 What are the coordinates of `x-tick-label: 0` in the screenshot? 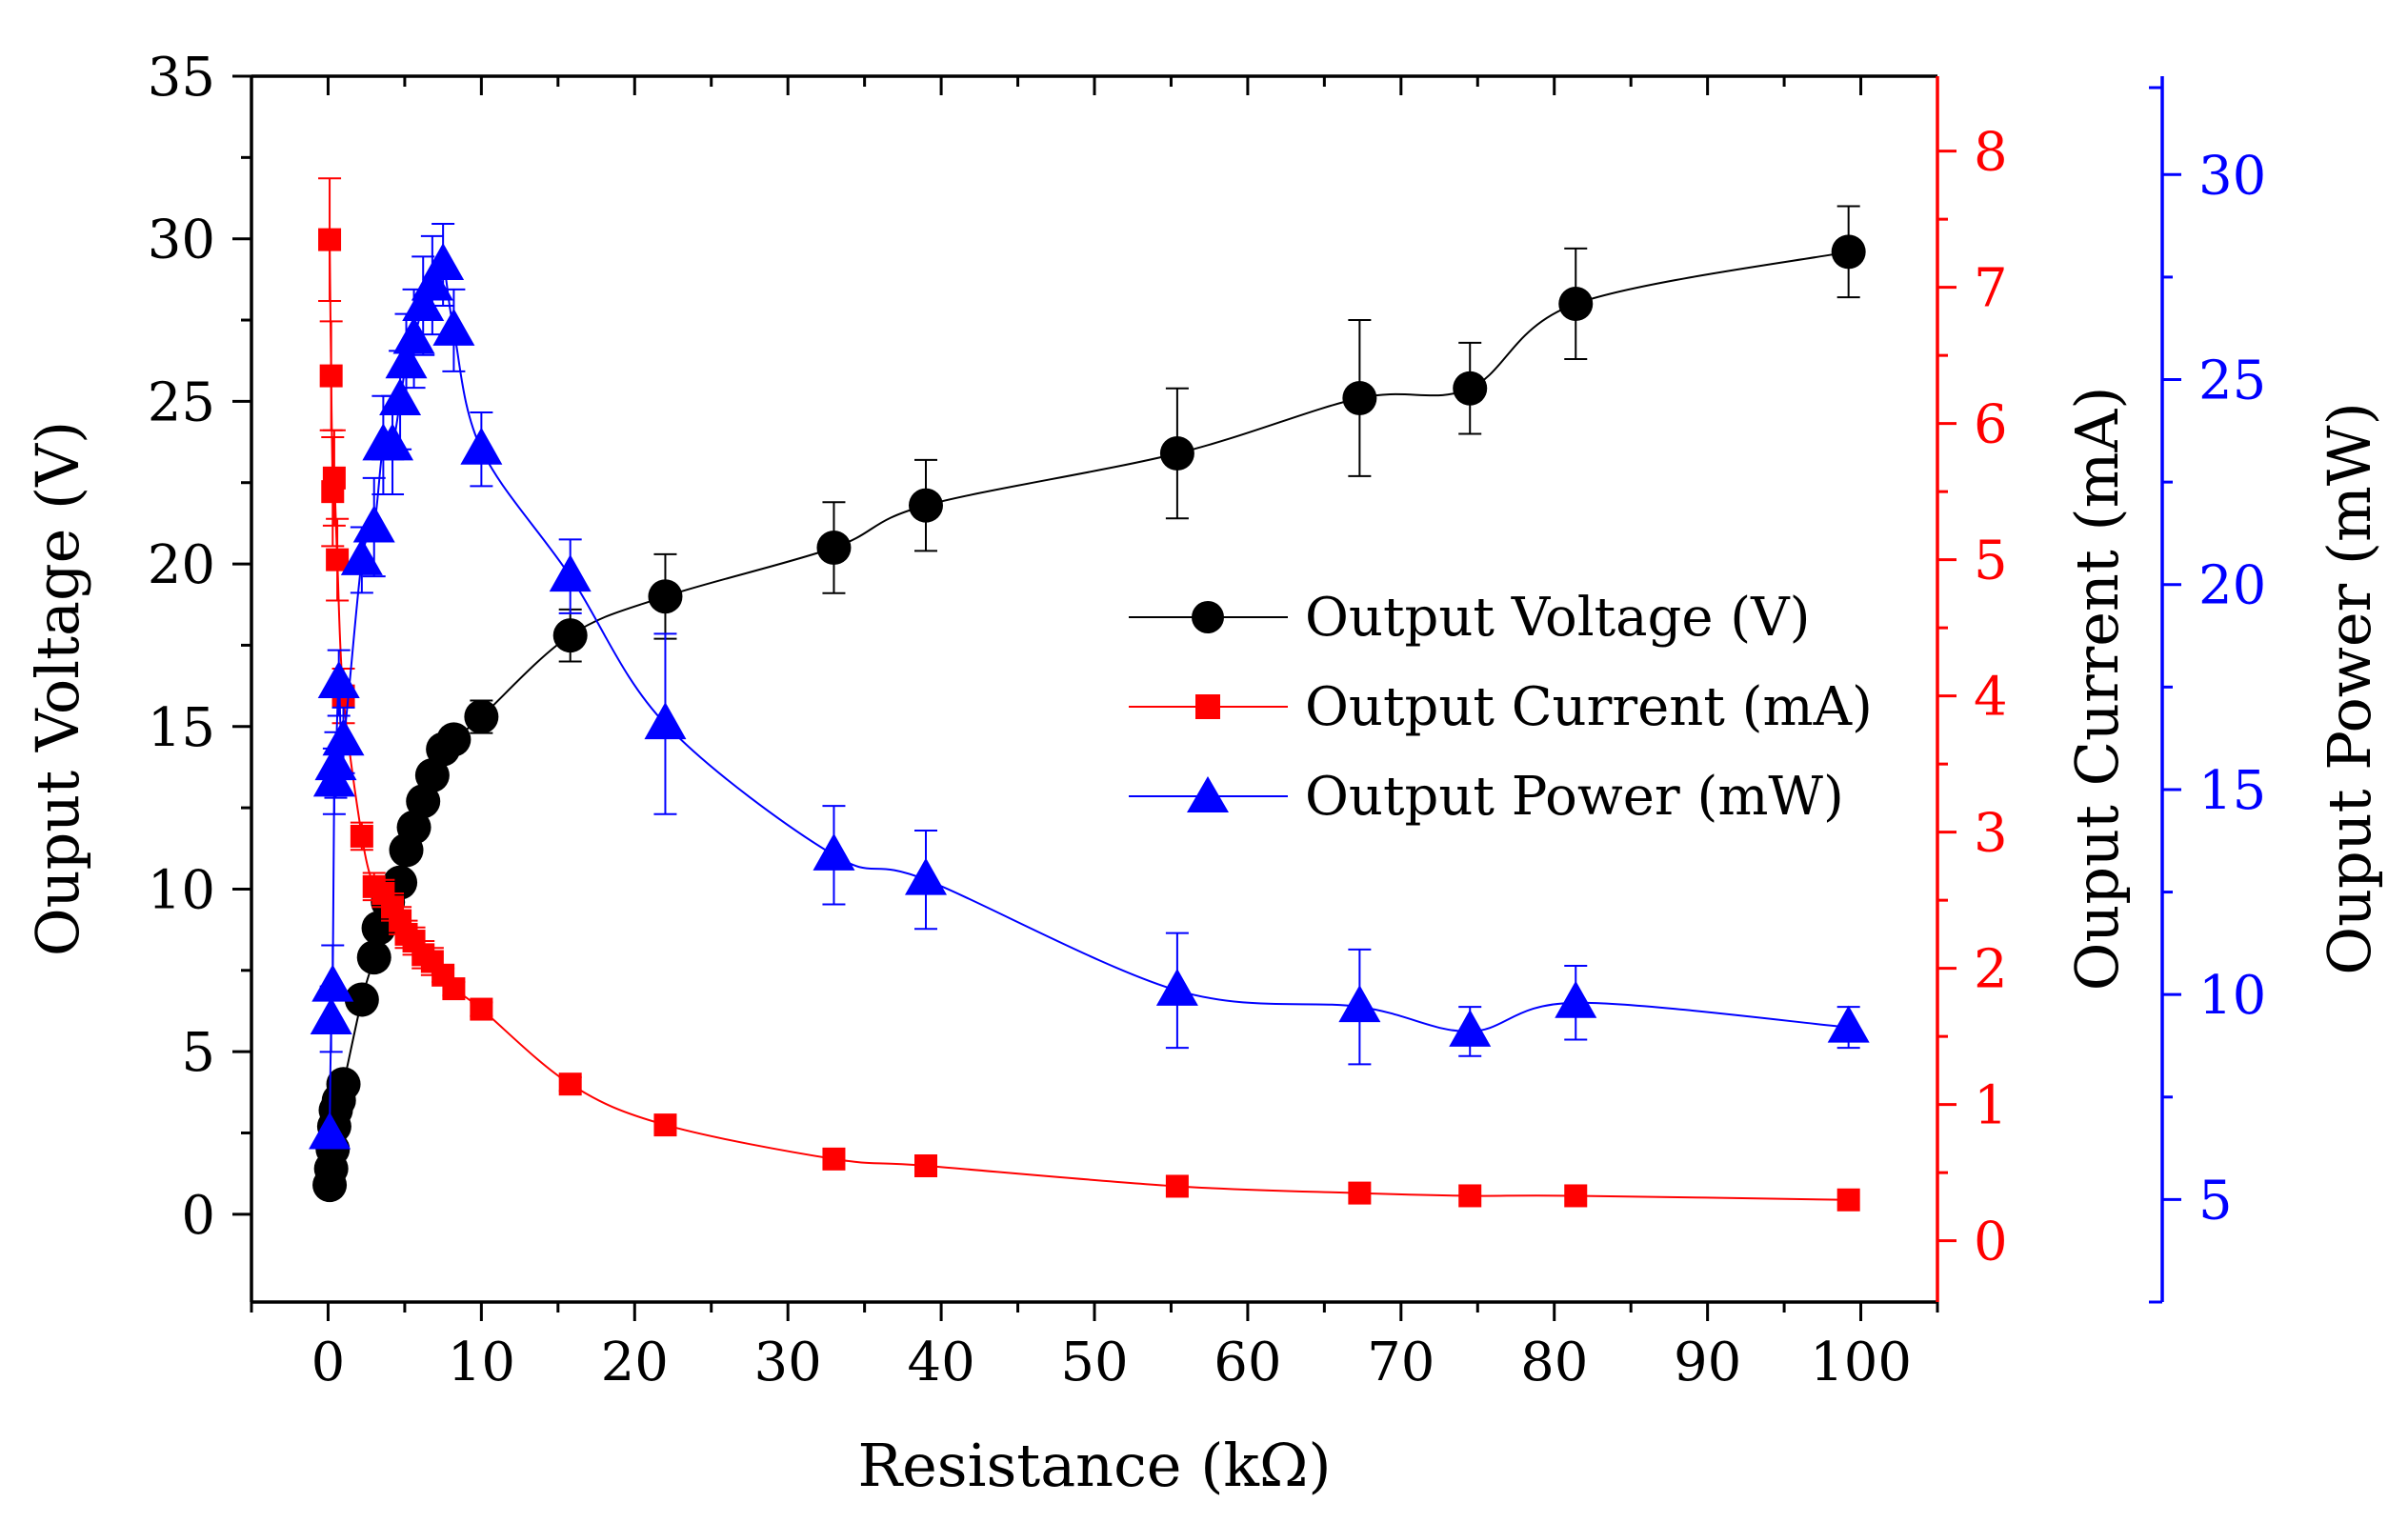 It's located at (328, 1362).